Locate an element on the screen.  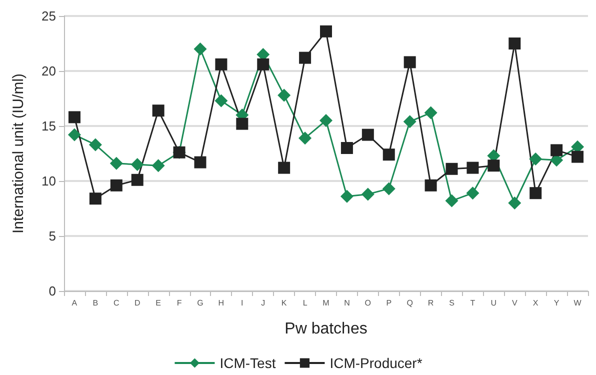
y-tick-label: 5 is located at coordinates (52, 236).